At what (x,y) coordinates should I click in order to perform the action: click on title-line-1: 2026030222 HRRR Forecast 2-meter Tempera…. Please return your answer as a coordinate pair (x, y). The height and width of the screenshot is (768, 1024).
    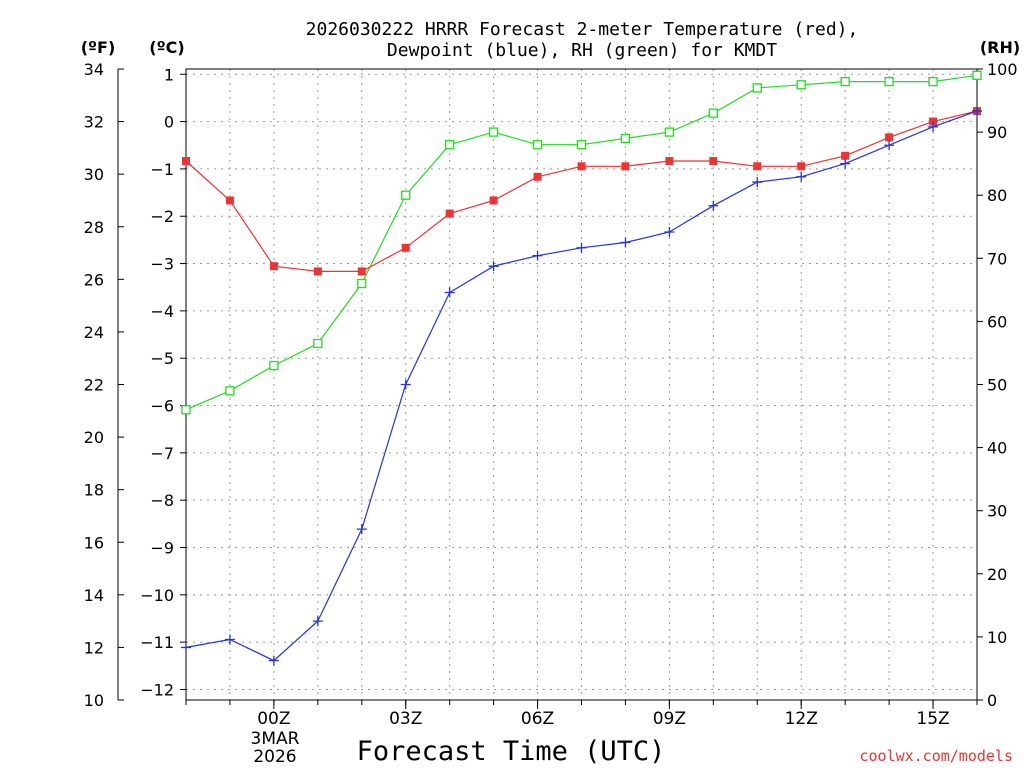
    Looking at the image, I should click on (582, 29).